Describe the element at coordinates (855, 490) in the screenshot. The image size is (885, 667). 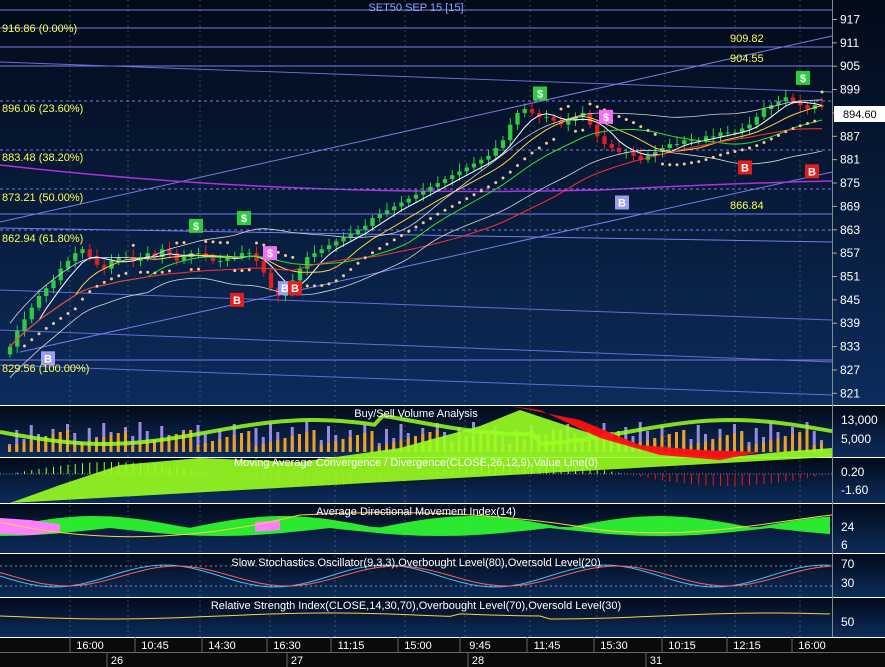
I see `macd-tick: -1.60` at that location.